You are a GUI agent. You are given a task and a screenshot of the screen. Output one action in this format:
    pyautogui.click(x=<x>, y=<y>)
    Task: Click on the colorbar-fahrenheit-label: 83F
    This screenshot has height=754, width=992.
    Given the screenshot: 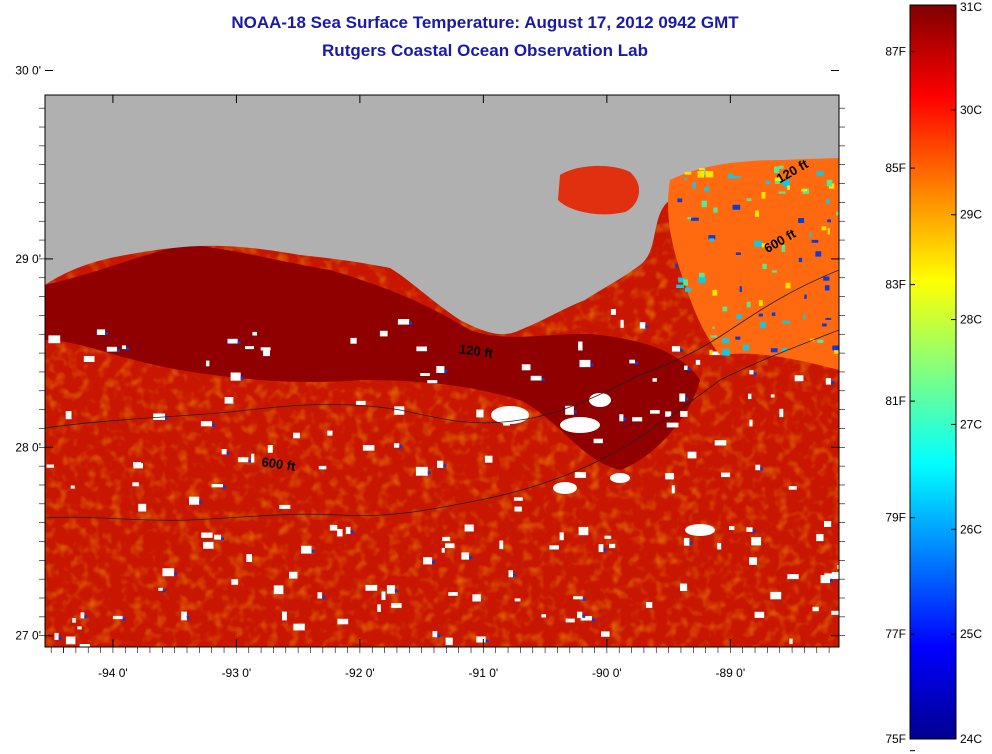 What is the action you would take?
    pyautogui.click(x=895, y=285)
    